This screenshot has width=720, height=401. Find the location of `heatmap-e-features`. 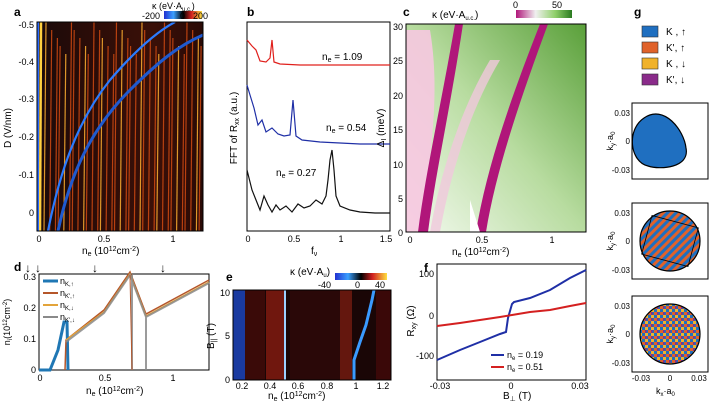

heatmap-e-features is located at coordinates (312, 335).